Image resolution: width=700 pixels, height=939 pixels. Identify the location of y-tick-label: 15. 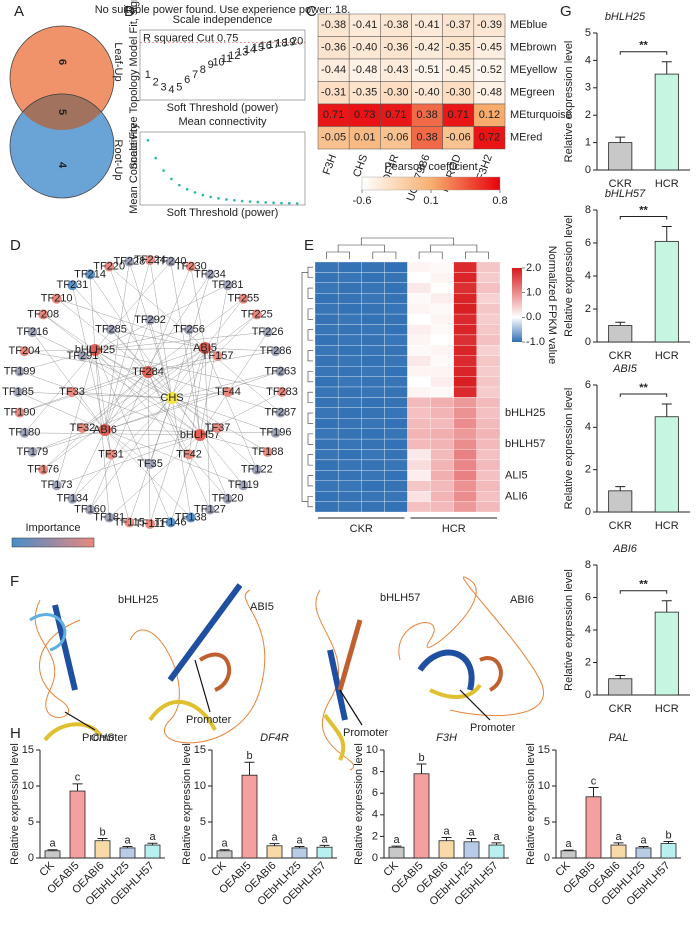
(28, 750).